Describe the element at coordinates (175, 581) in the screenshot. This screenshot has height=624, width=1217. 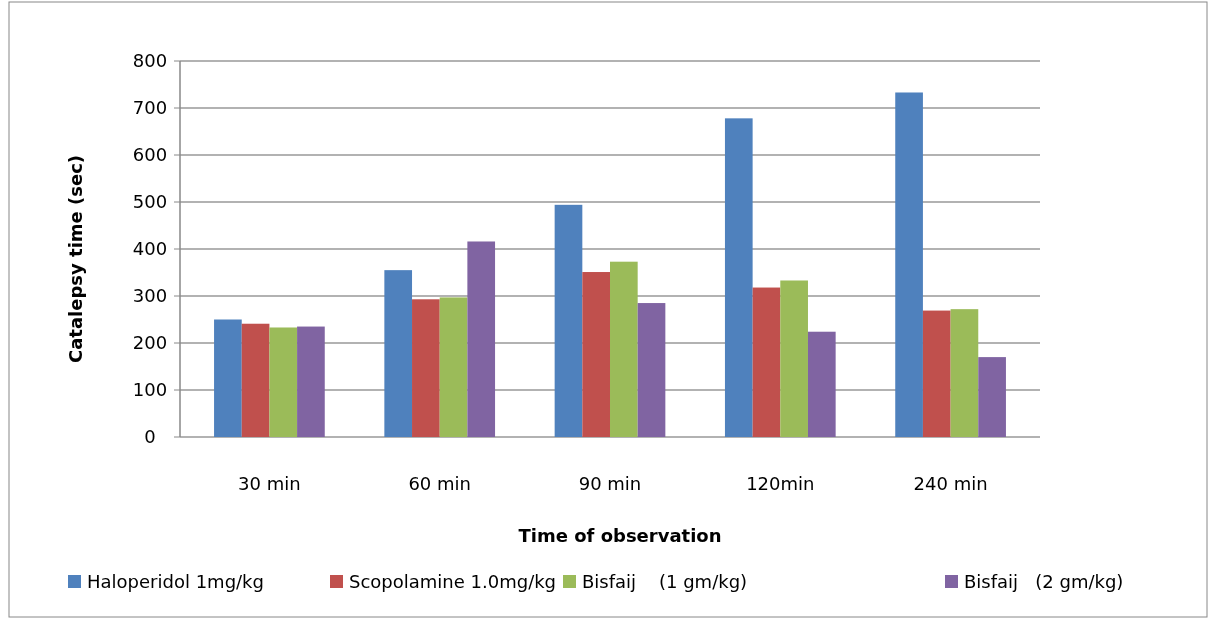
I see `legend-label: Haloperidol 1mg/kg` at that location.